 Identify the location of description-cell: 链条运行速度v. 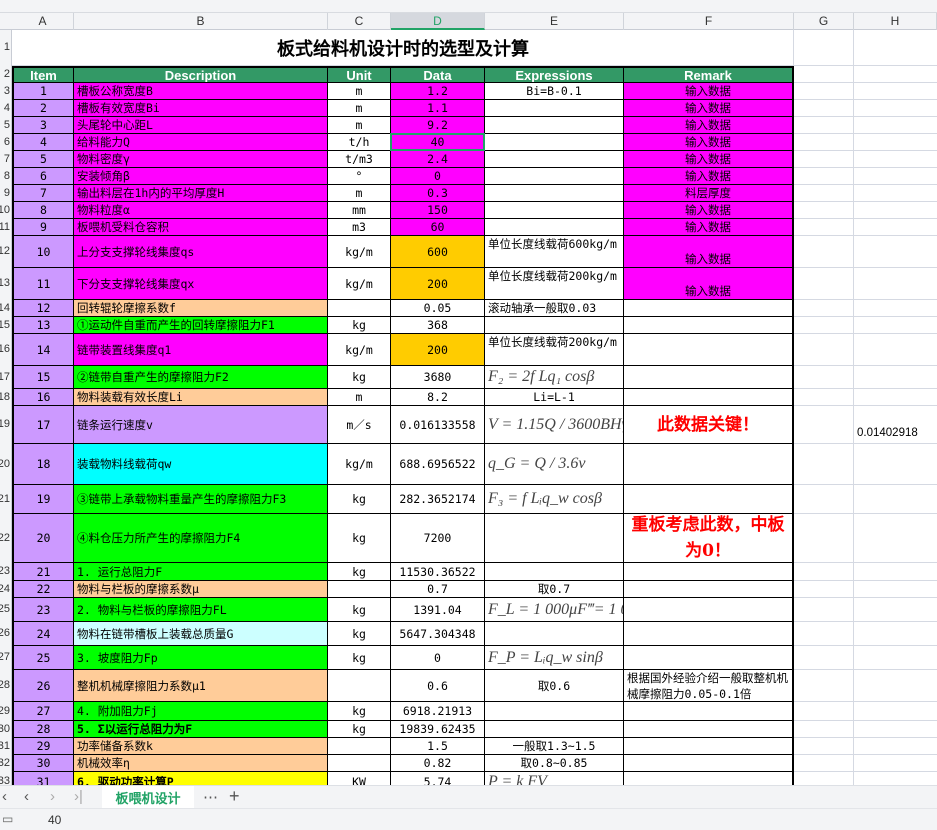
(201, 425).